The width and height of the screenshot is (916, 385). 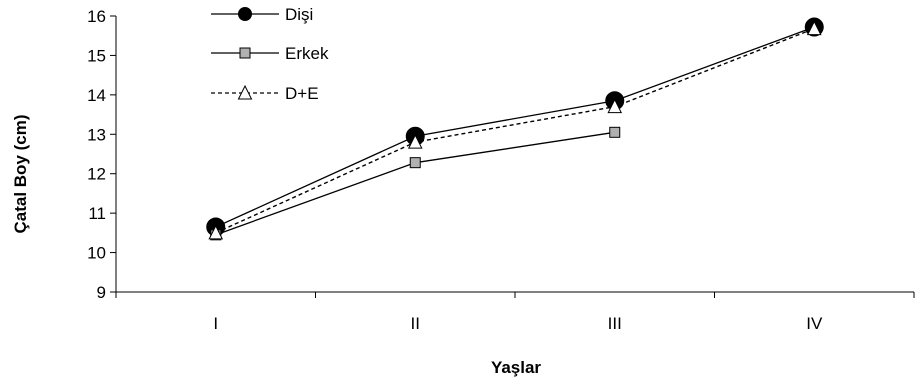 I want to click on legend-label: Dişi, so click(x=299, y=14).